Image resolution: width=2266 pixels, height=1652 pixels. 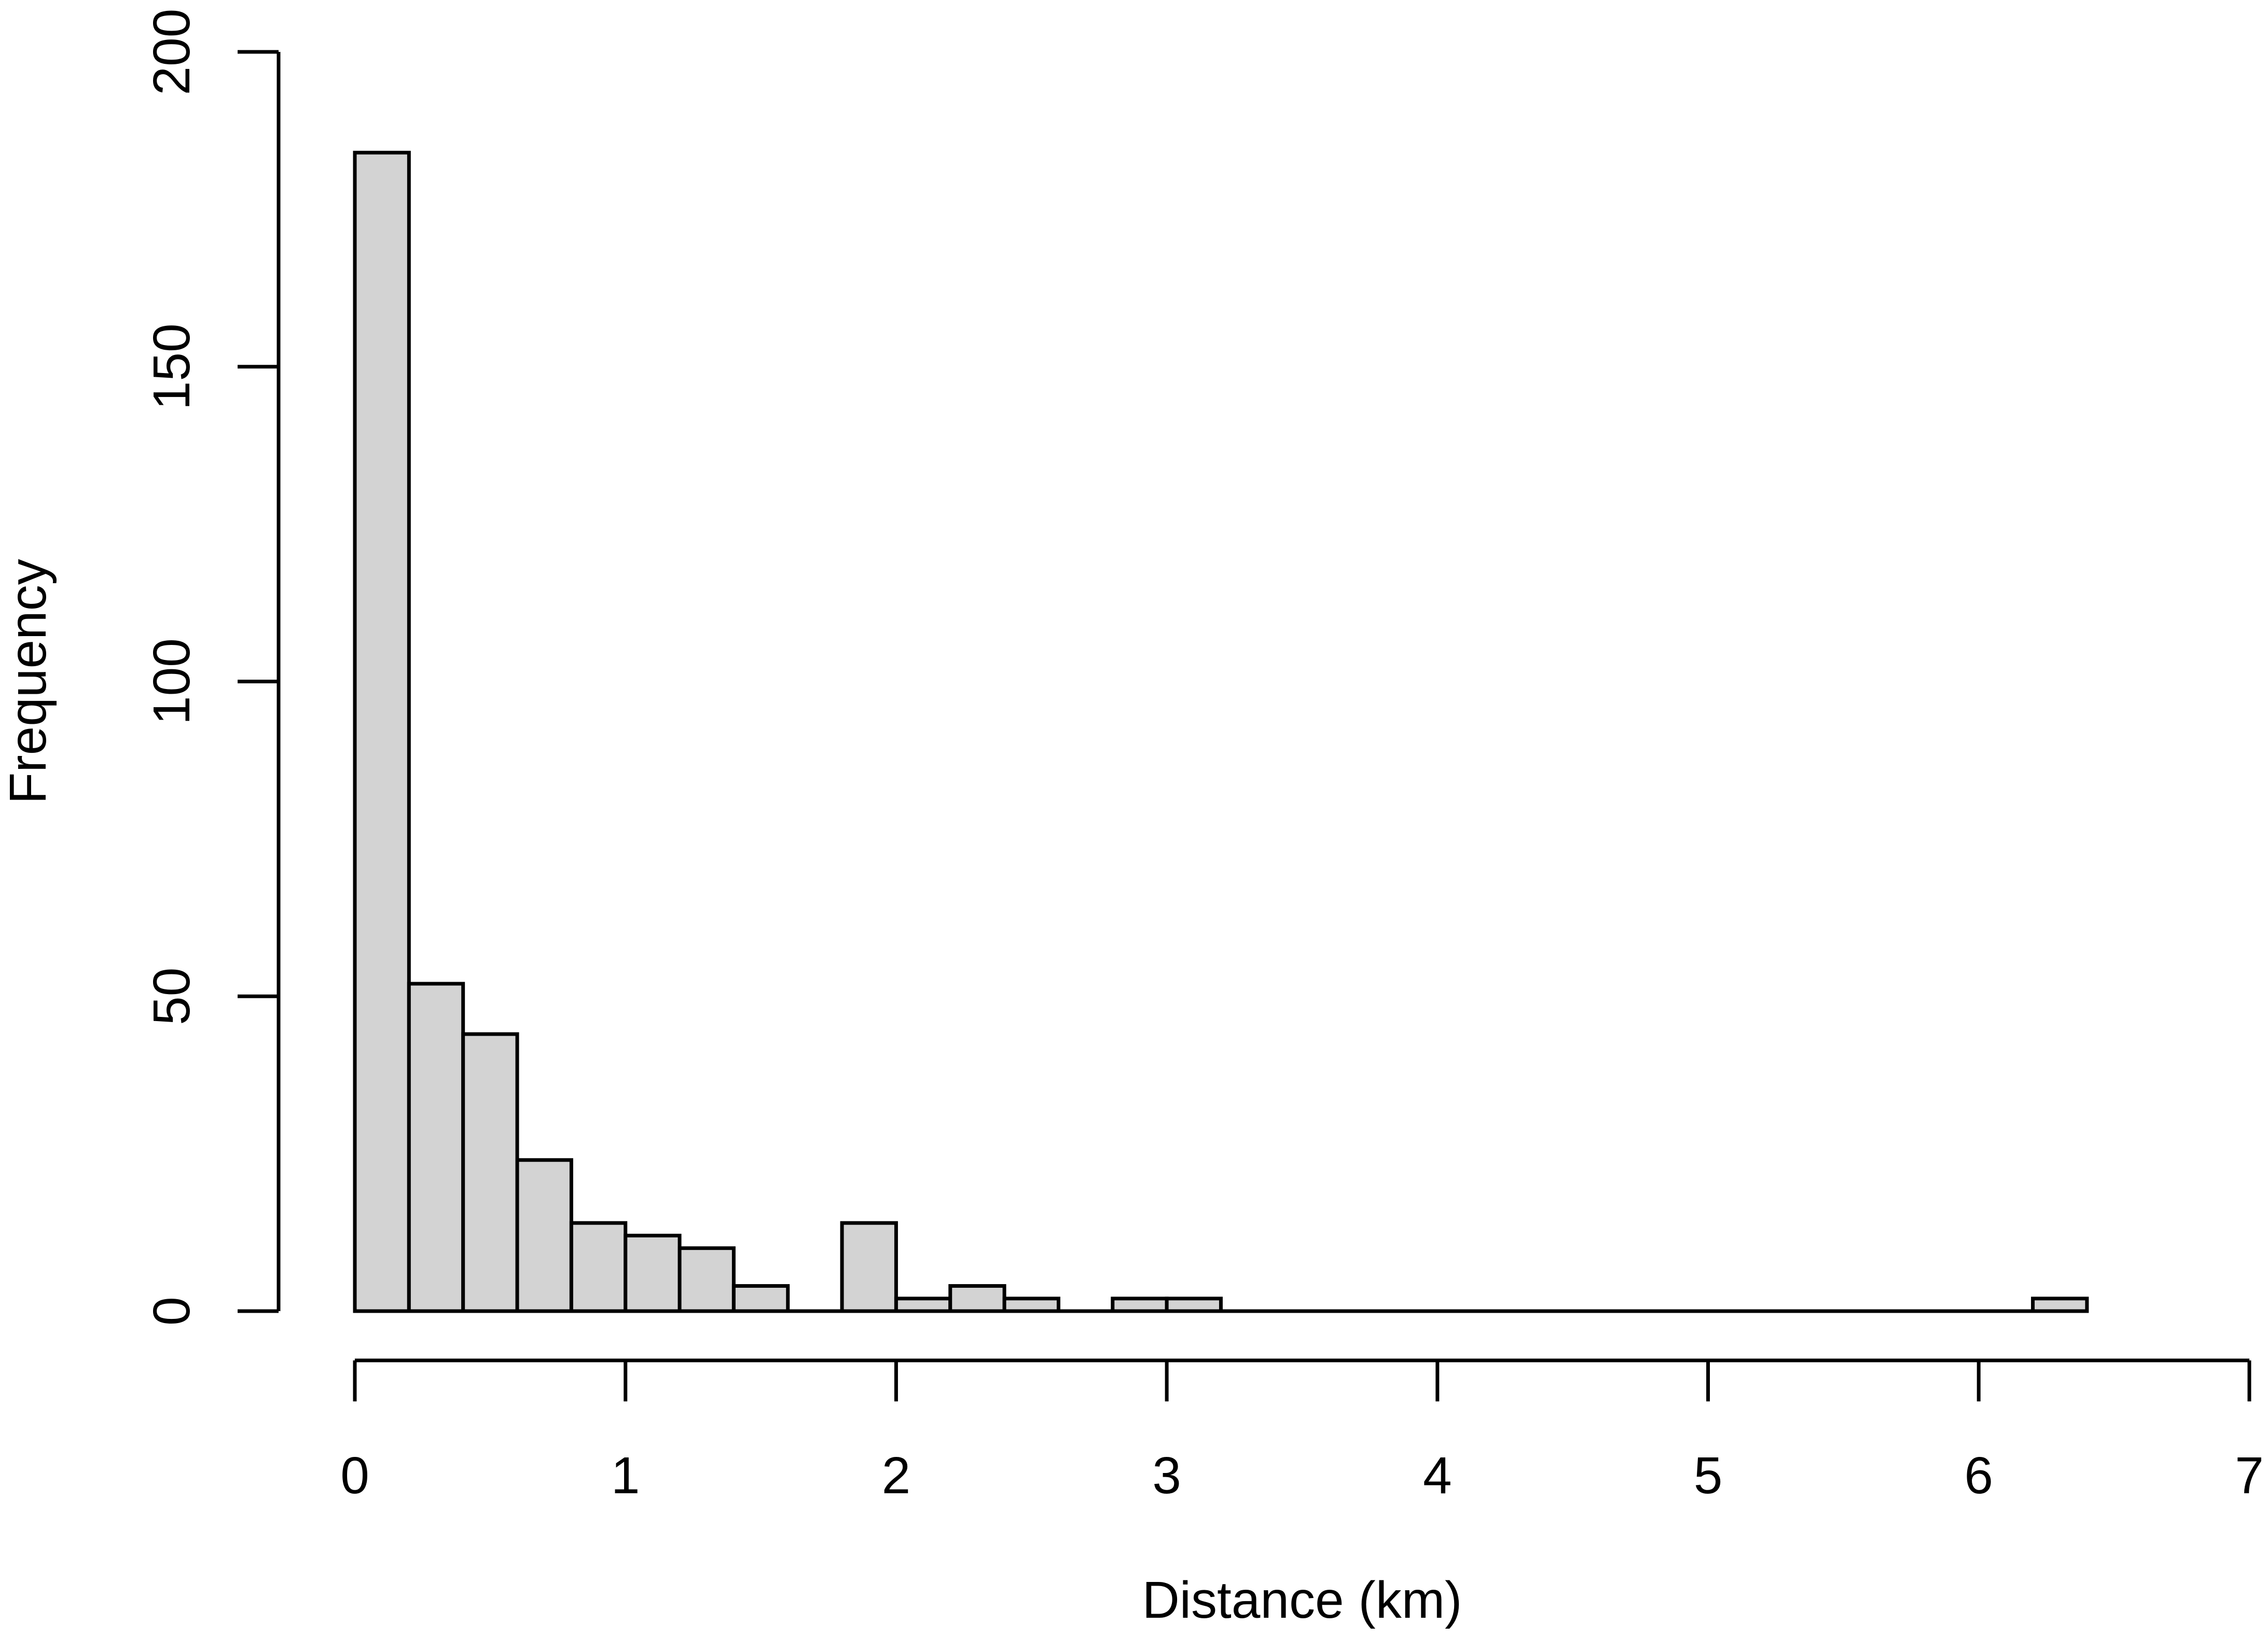 What do you see at coordinates (1437, 1476) in the screenshot?
I see `x-tick-label: 4` at bounding box center [1437, 1476].